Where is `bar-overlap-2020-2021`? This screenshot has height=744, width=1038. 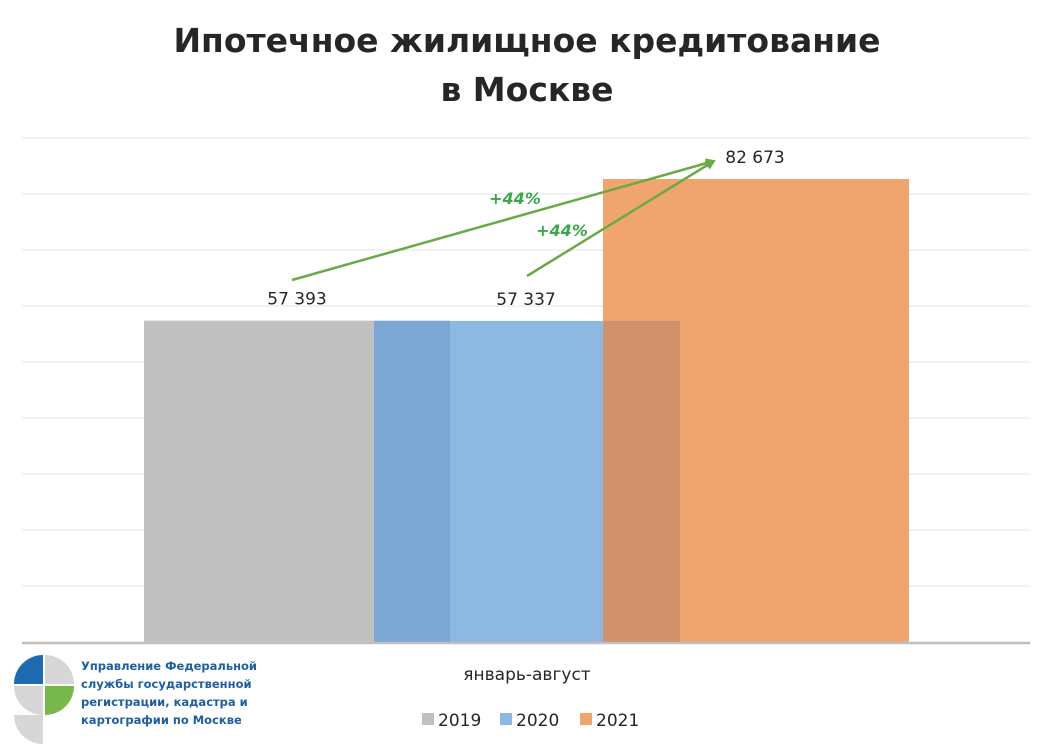 bar-overlap-2020-2021 is located at coordinates (641, 481).